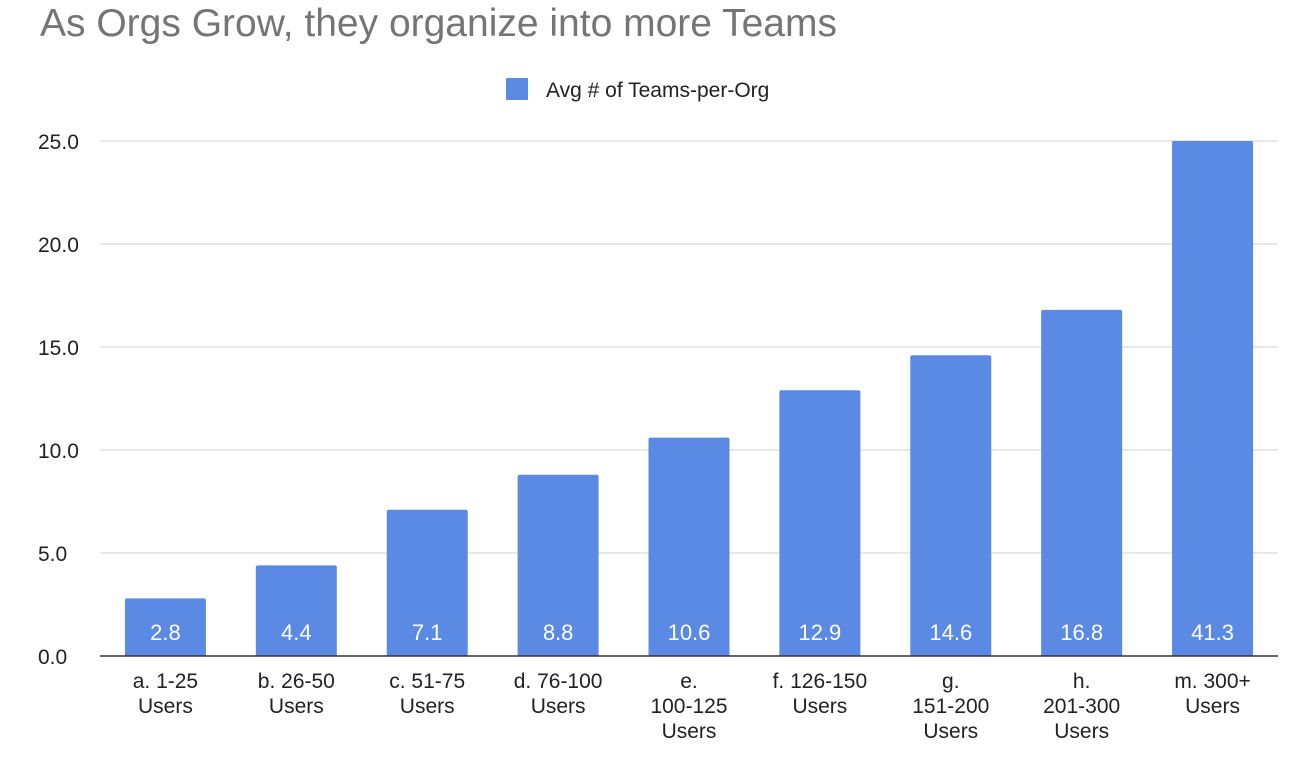 This screenshot has width=1302, height=776. I want to click on bar-data-label: 14.6, so click(950, 632).